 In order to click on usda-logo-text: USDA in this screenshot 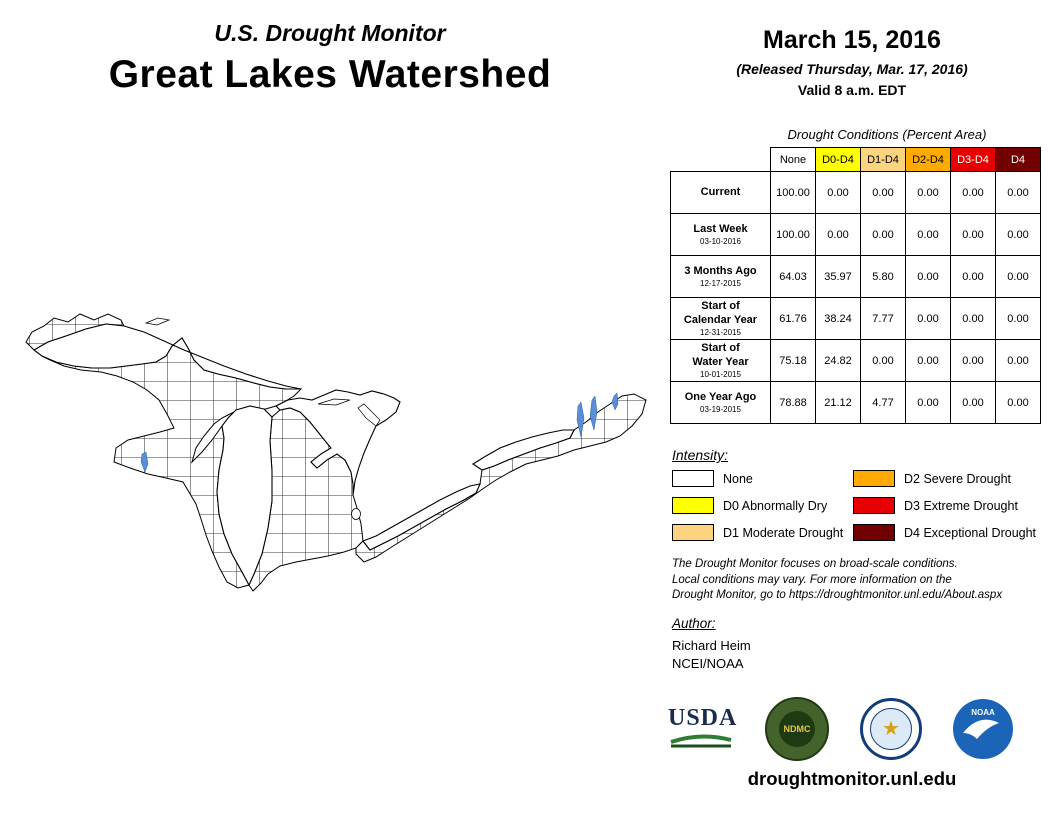, I will do `click(703, 718)`.